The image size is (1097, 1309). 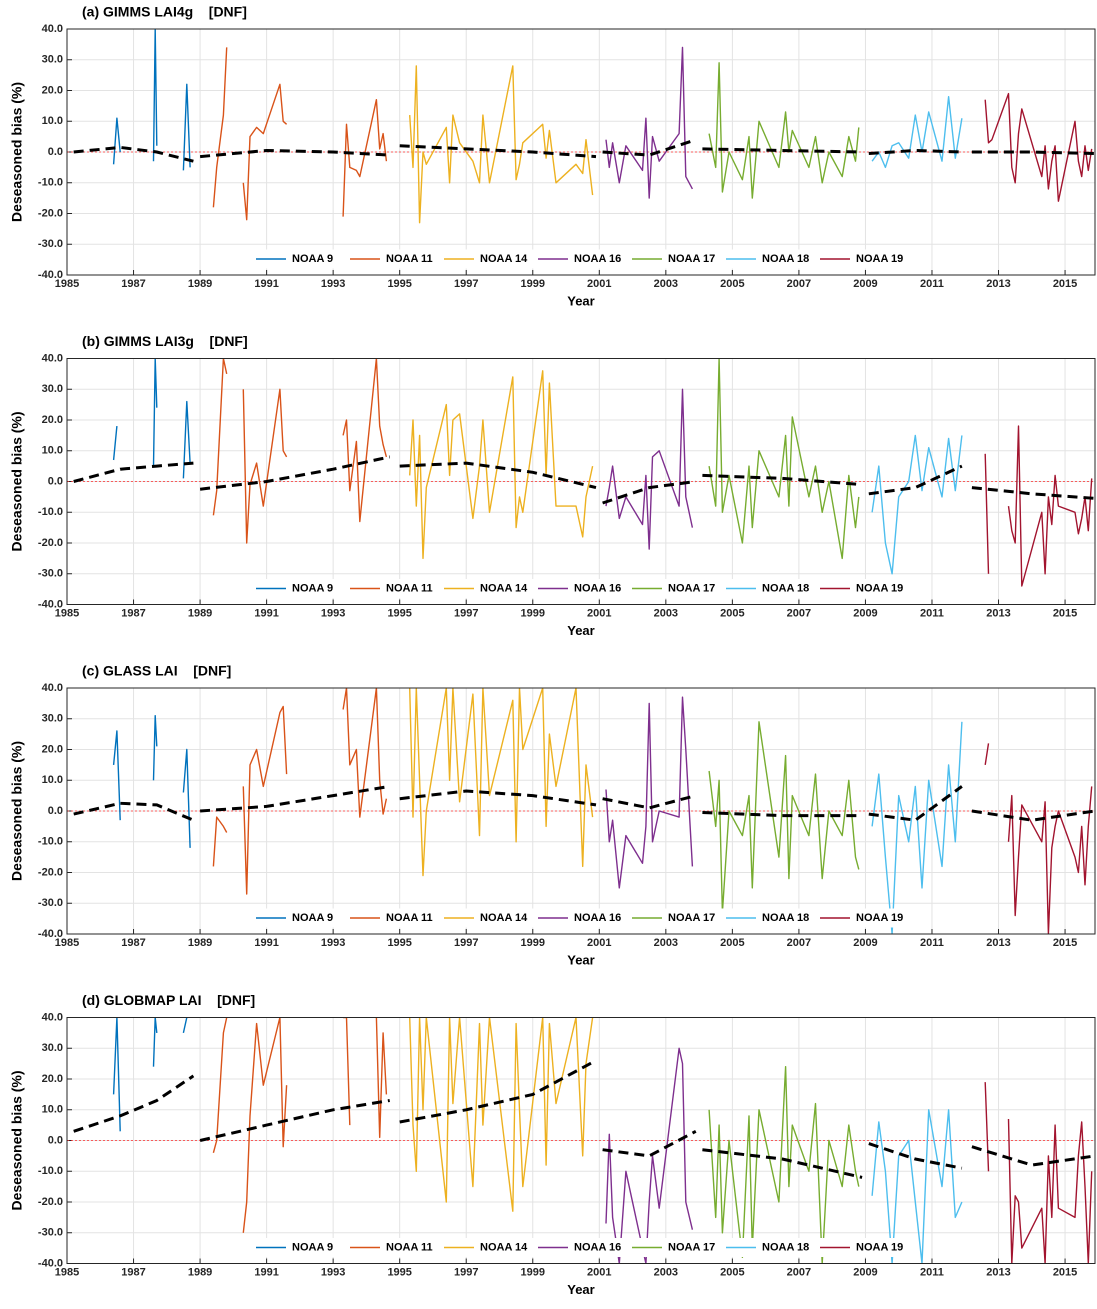 What do you see at coordinates (312, 259) in the screenshot?
I see `legend-label: NOAA 9` at bounding box center [312, 259].